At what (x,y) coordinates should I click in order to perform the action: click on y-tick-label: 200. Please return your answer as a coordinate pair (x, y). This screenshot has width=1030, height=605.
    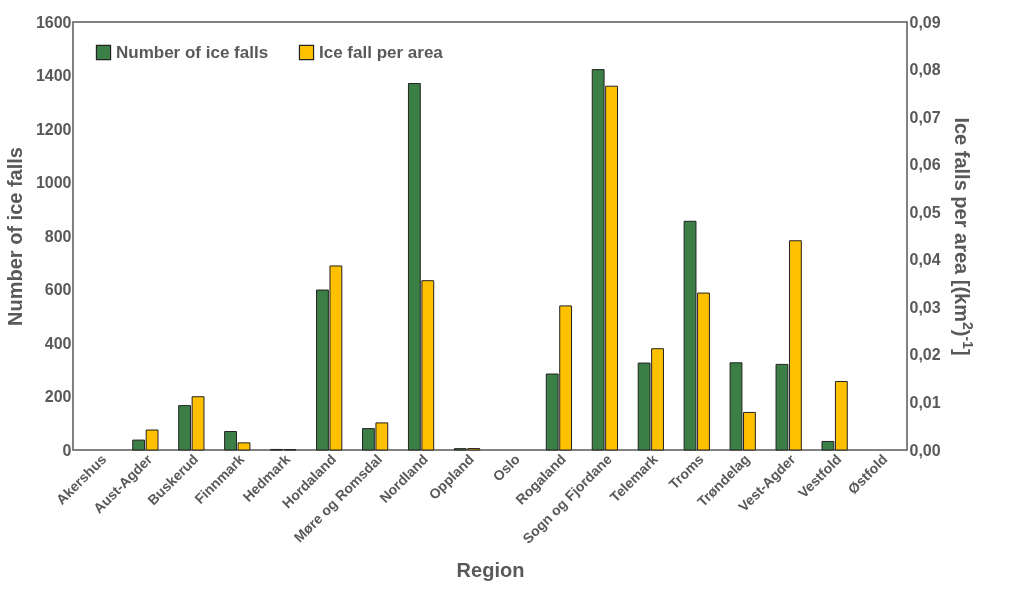
    Looking at the image, I should click on (58, 396).